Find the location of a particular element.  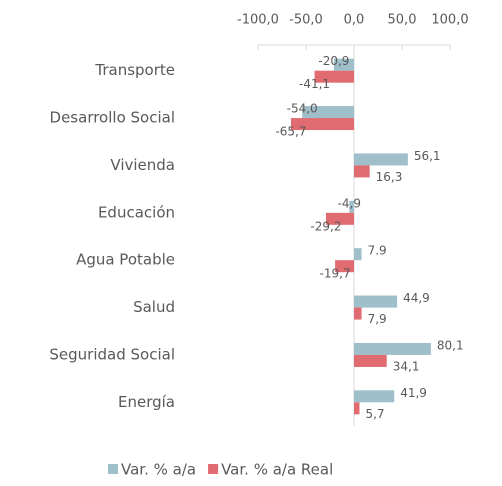

data-label: 7,9 is located at coordinates (377, 319).